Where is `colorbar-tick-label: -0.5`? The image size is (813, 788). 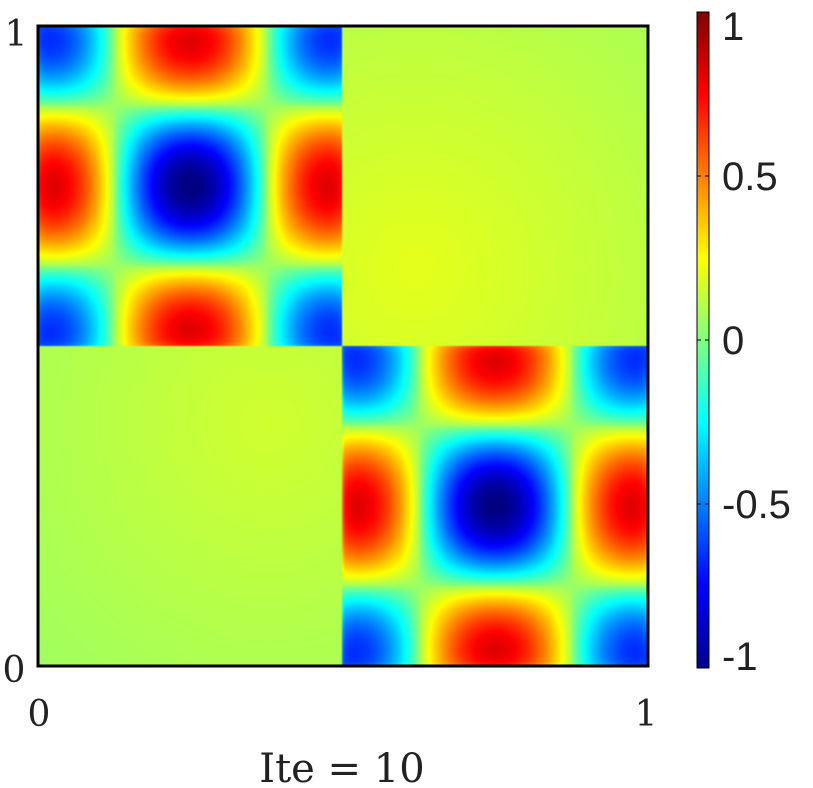 colorbar-tick-label: -0.5 is located at coordinates (756, 505).